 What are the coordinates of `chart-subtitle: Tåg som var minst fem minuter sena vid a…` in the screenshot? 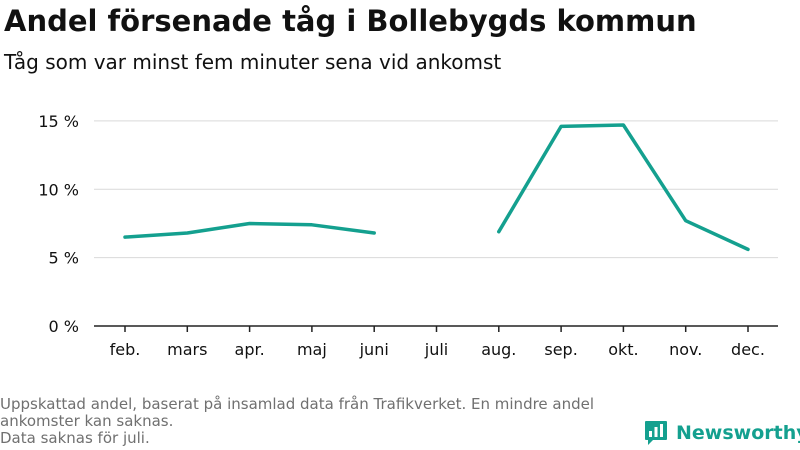 It's located at (253, 62).